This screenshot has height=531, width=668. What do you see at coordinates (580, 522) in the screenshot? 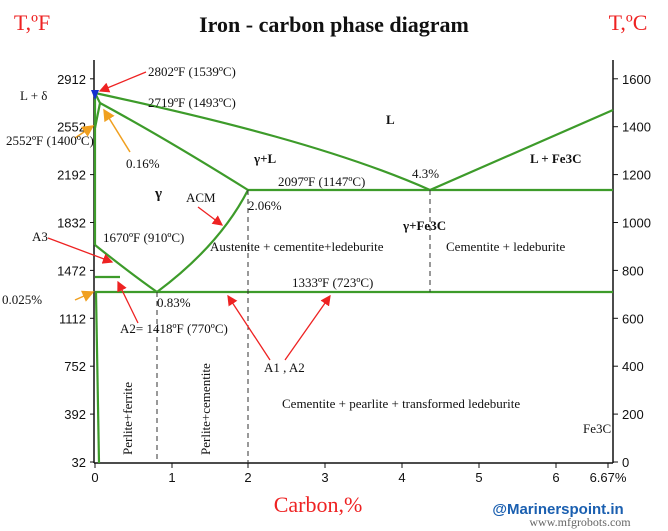
I see `watermark: www.mfgrobots.com` at bounding box center [580, 522].